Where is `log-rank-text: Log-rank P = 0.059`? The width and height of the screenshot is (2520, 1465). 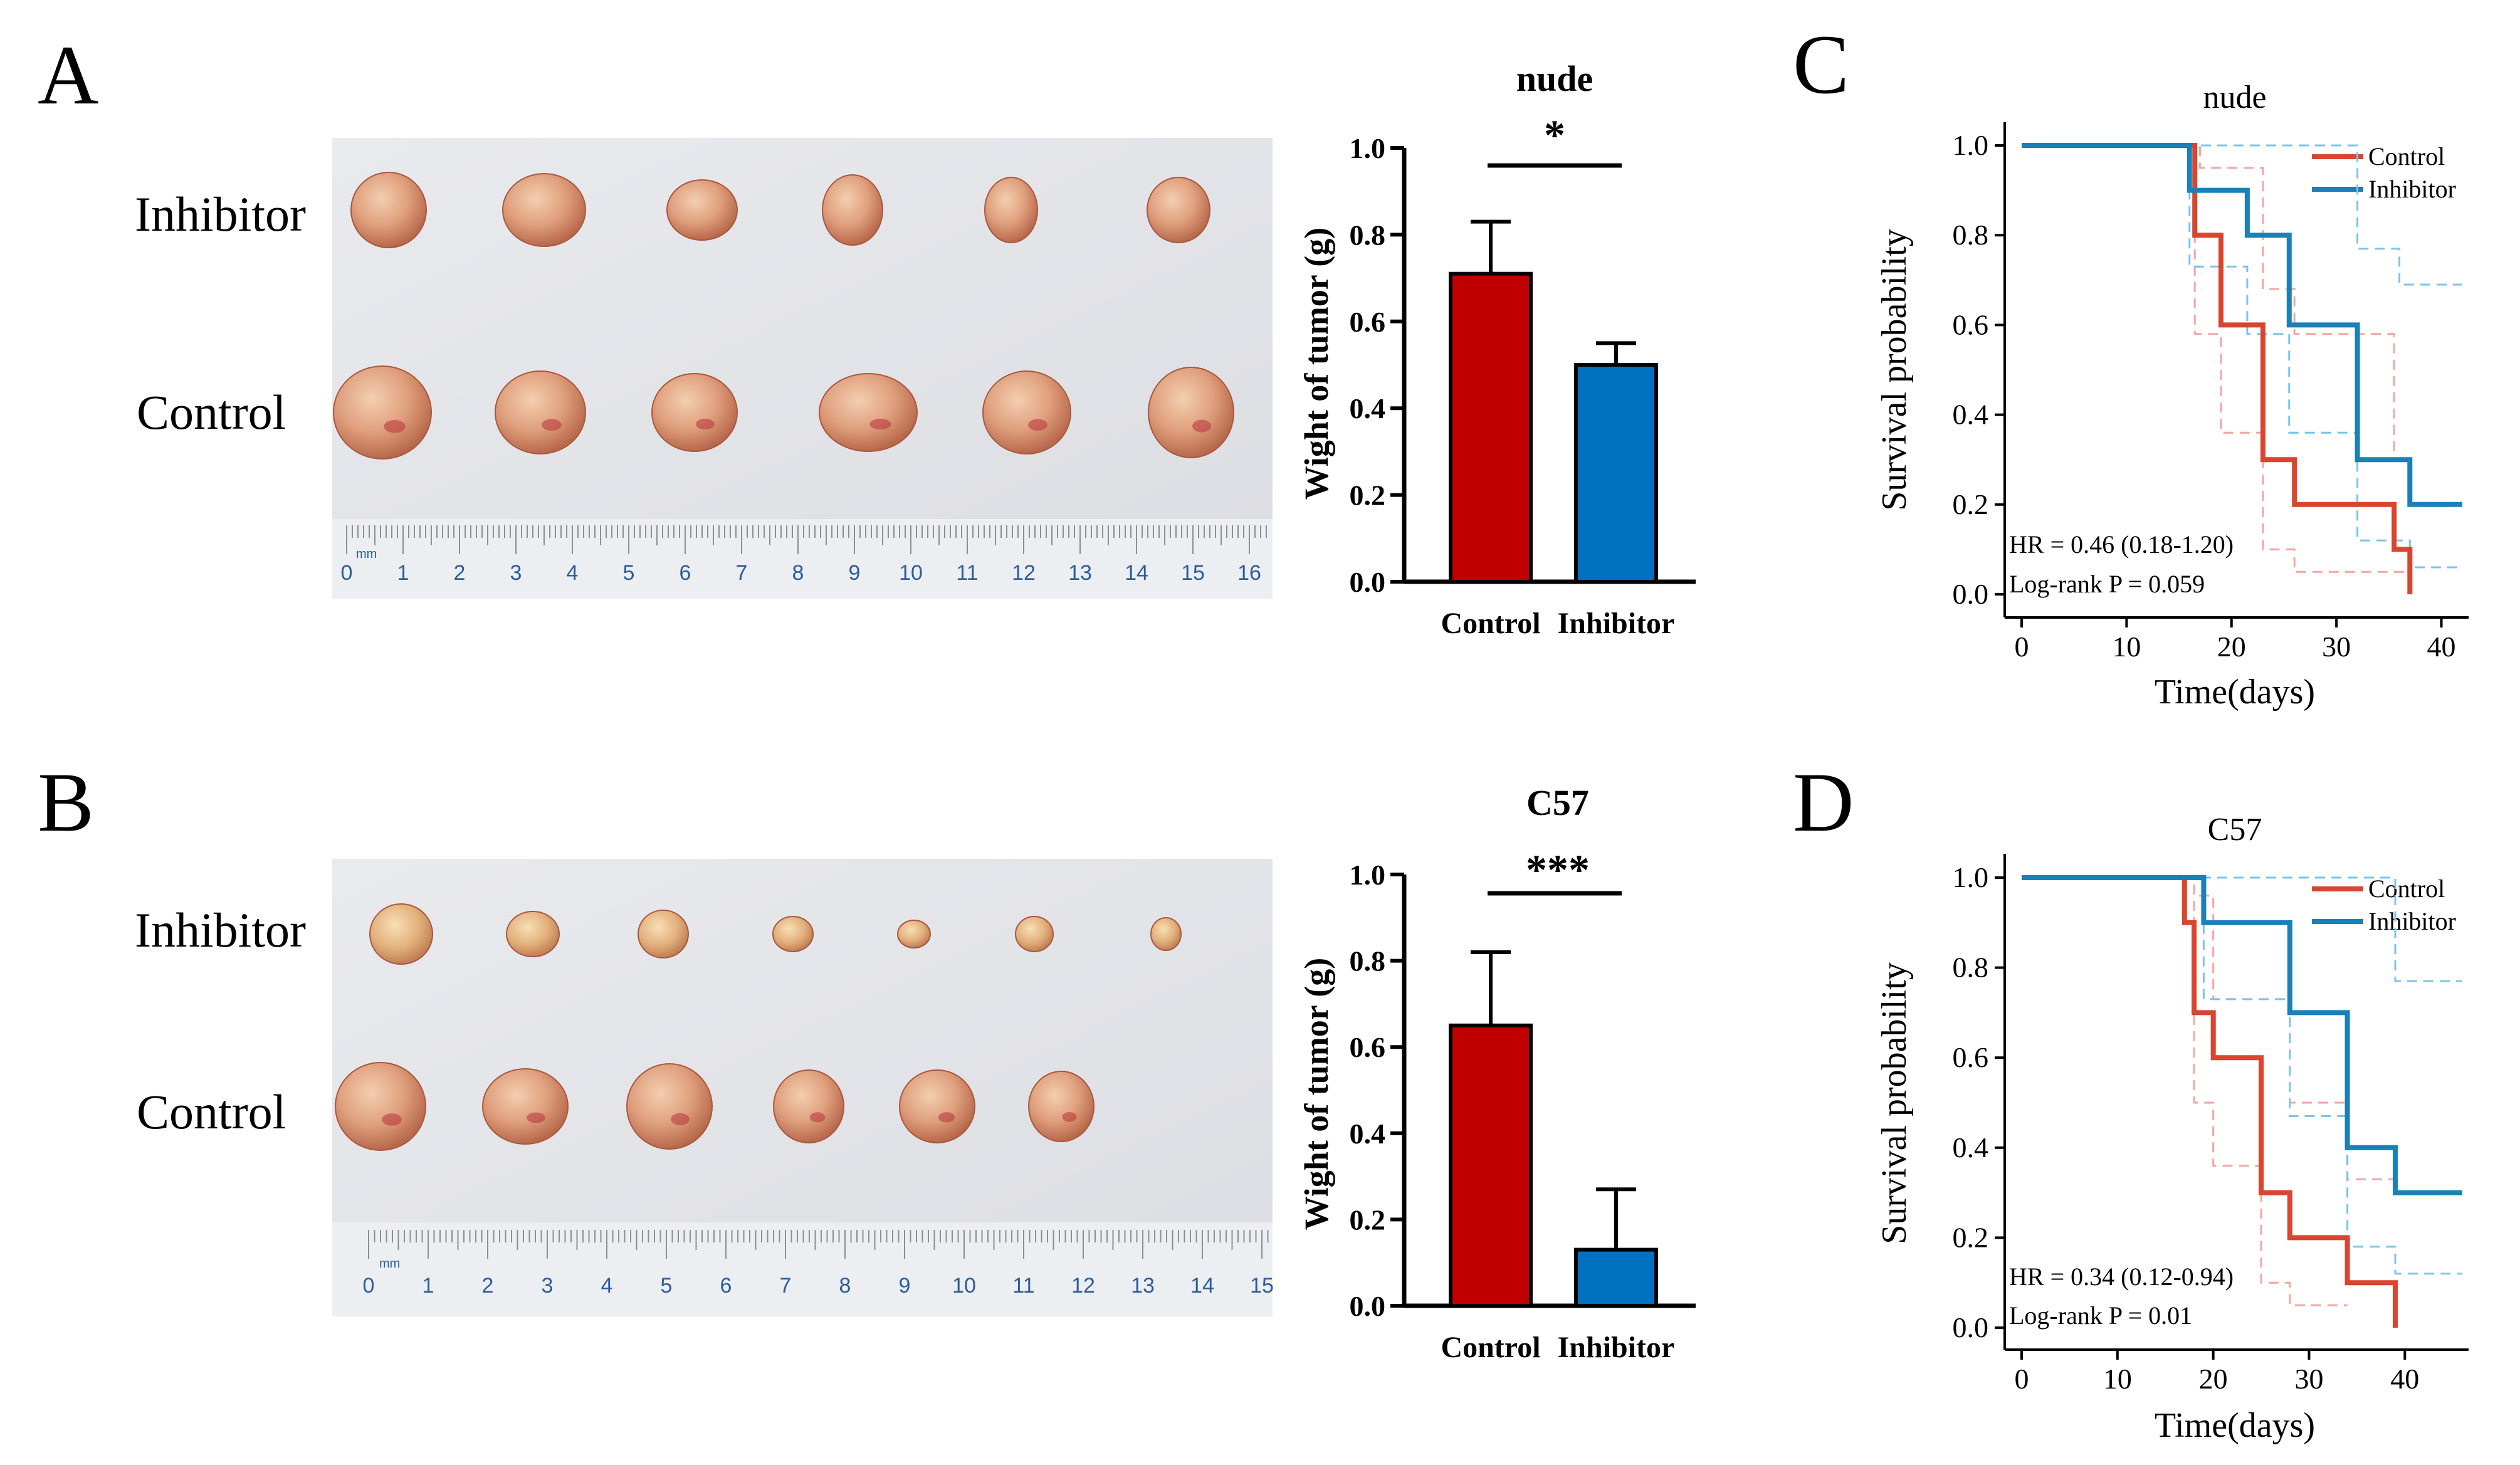 log-rank-text: Log-rank P = 0.059 is located at coordinates (2107, 584).